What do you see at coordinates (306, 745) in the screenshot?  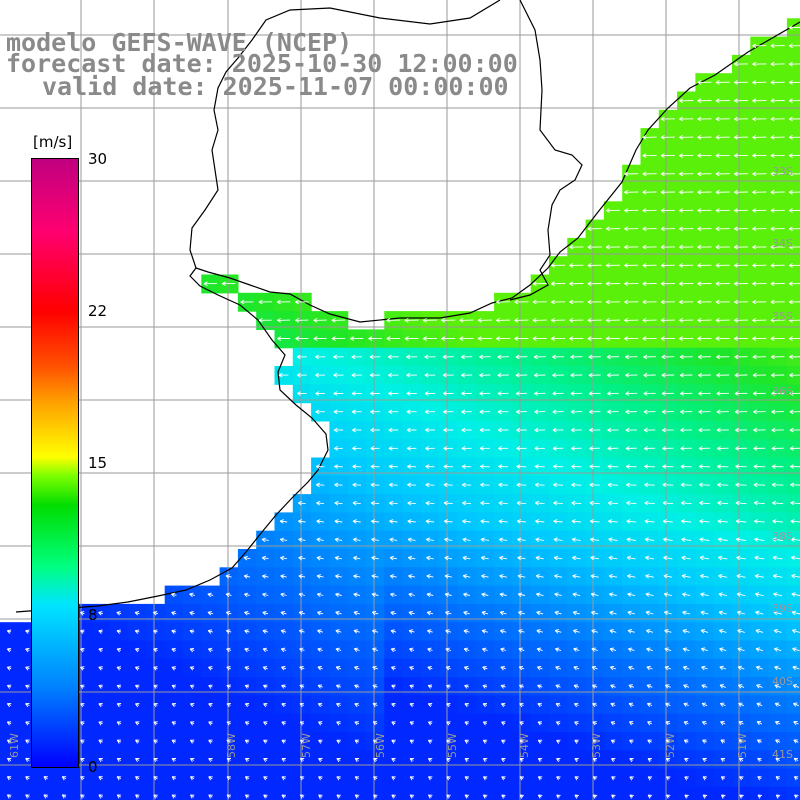 I see `lon-label: 57W` at bounding box center [306, 745].